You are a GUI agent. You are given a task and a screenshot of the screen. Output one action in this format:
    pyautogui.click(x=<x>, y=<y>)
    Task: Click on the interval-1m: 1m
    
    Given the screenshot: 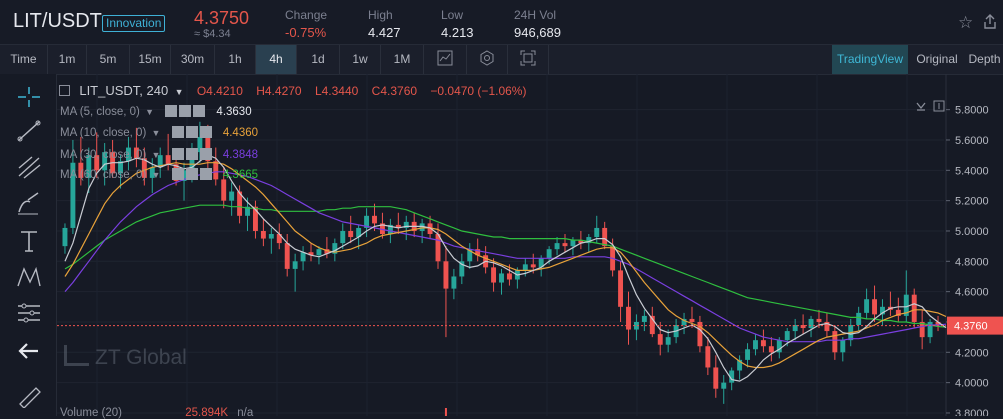 What is the action you would take?
    pyautogui.click(x=67, y=59)
    